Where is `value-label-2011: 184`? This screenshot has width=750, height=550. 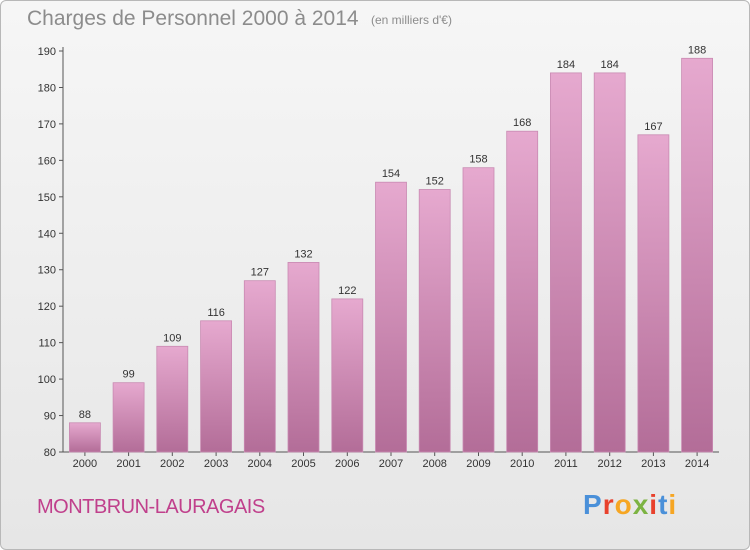
value-label-2011: 184 is located at coordinates (566, 65).